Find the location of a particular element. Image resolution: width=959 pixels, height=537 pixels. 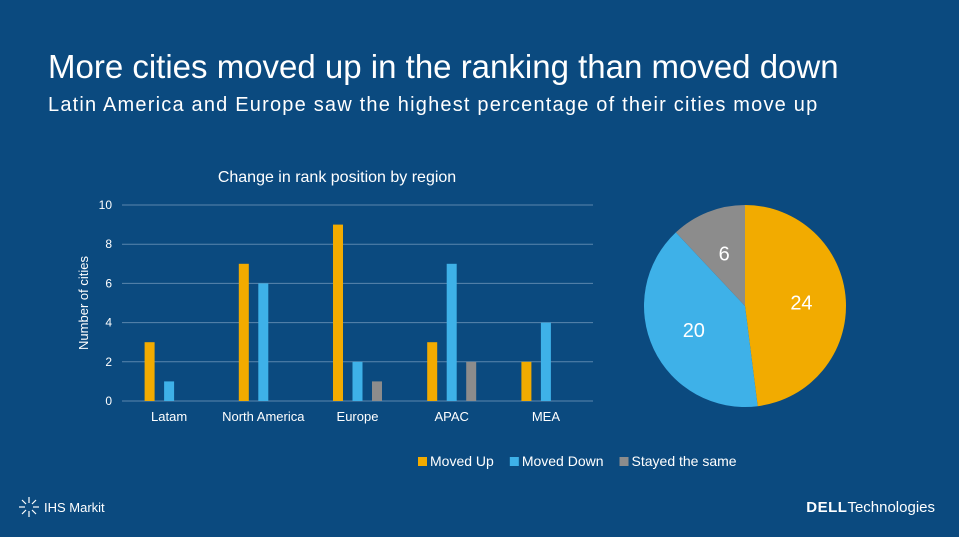

y-tick-label: 8 is located at coordinates (108, 244).